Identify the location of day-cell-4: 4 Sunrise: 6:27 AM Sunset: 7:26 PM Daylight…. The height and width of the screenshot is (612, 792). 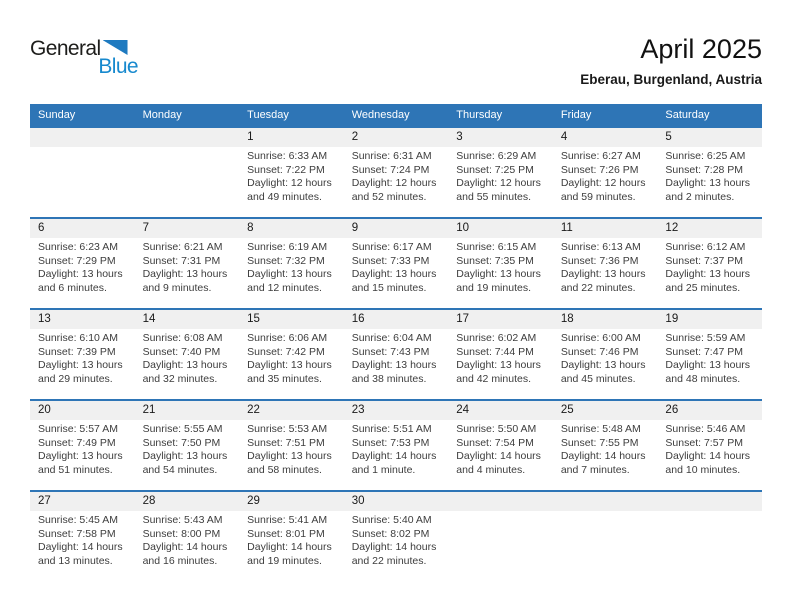
(605, 172).